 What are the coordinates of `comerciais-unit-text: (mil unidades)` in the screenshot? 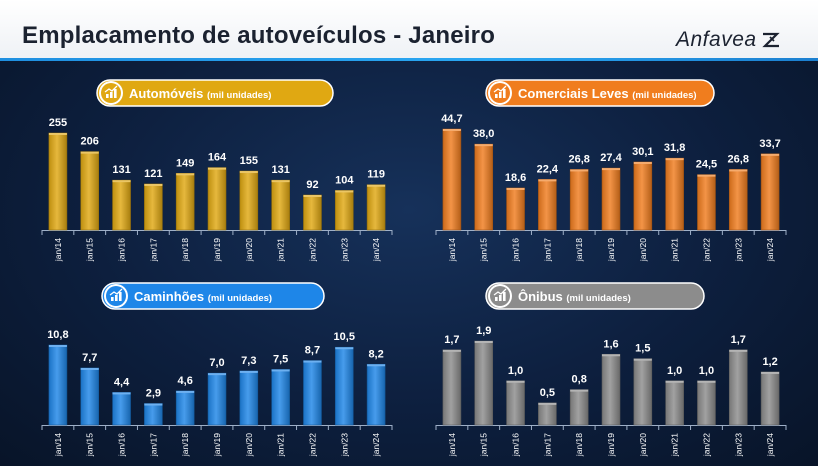 It's located at (664, 95).